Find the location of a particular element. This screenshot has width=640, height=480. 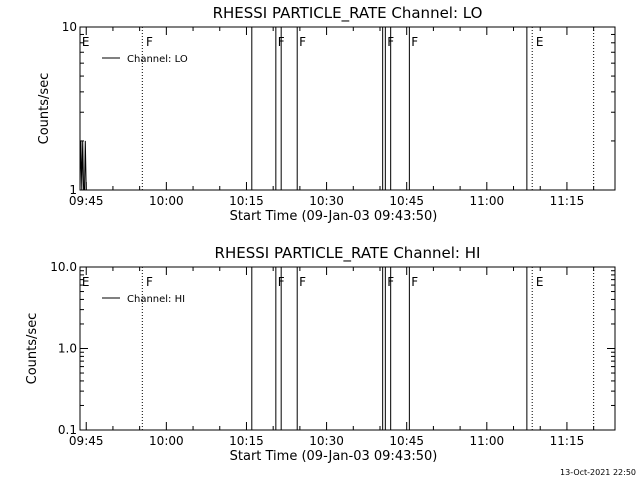

panel-1-legend-label: Channel: LO is located at coordinates (157, 59).